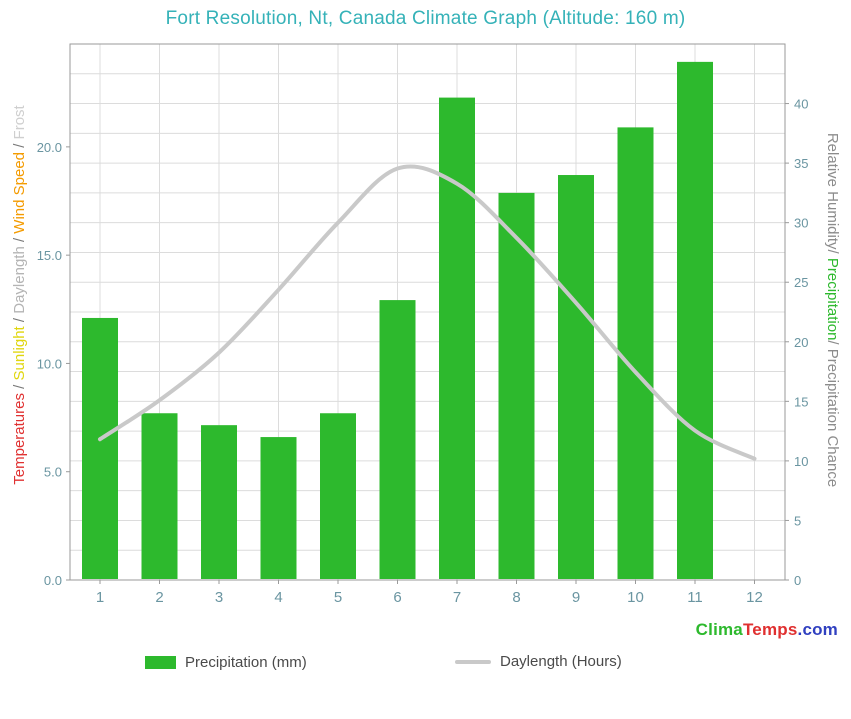 The height and width of the screenshot is (719, 851). What do you see at coordinates (576, 597) in the screenshot?
I see `x-axis-tick-label: 9` at bounding box center [576, 597].